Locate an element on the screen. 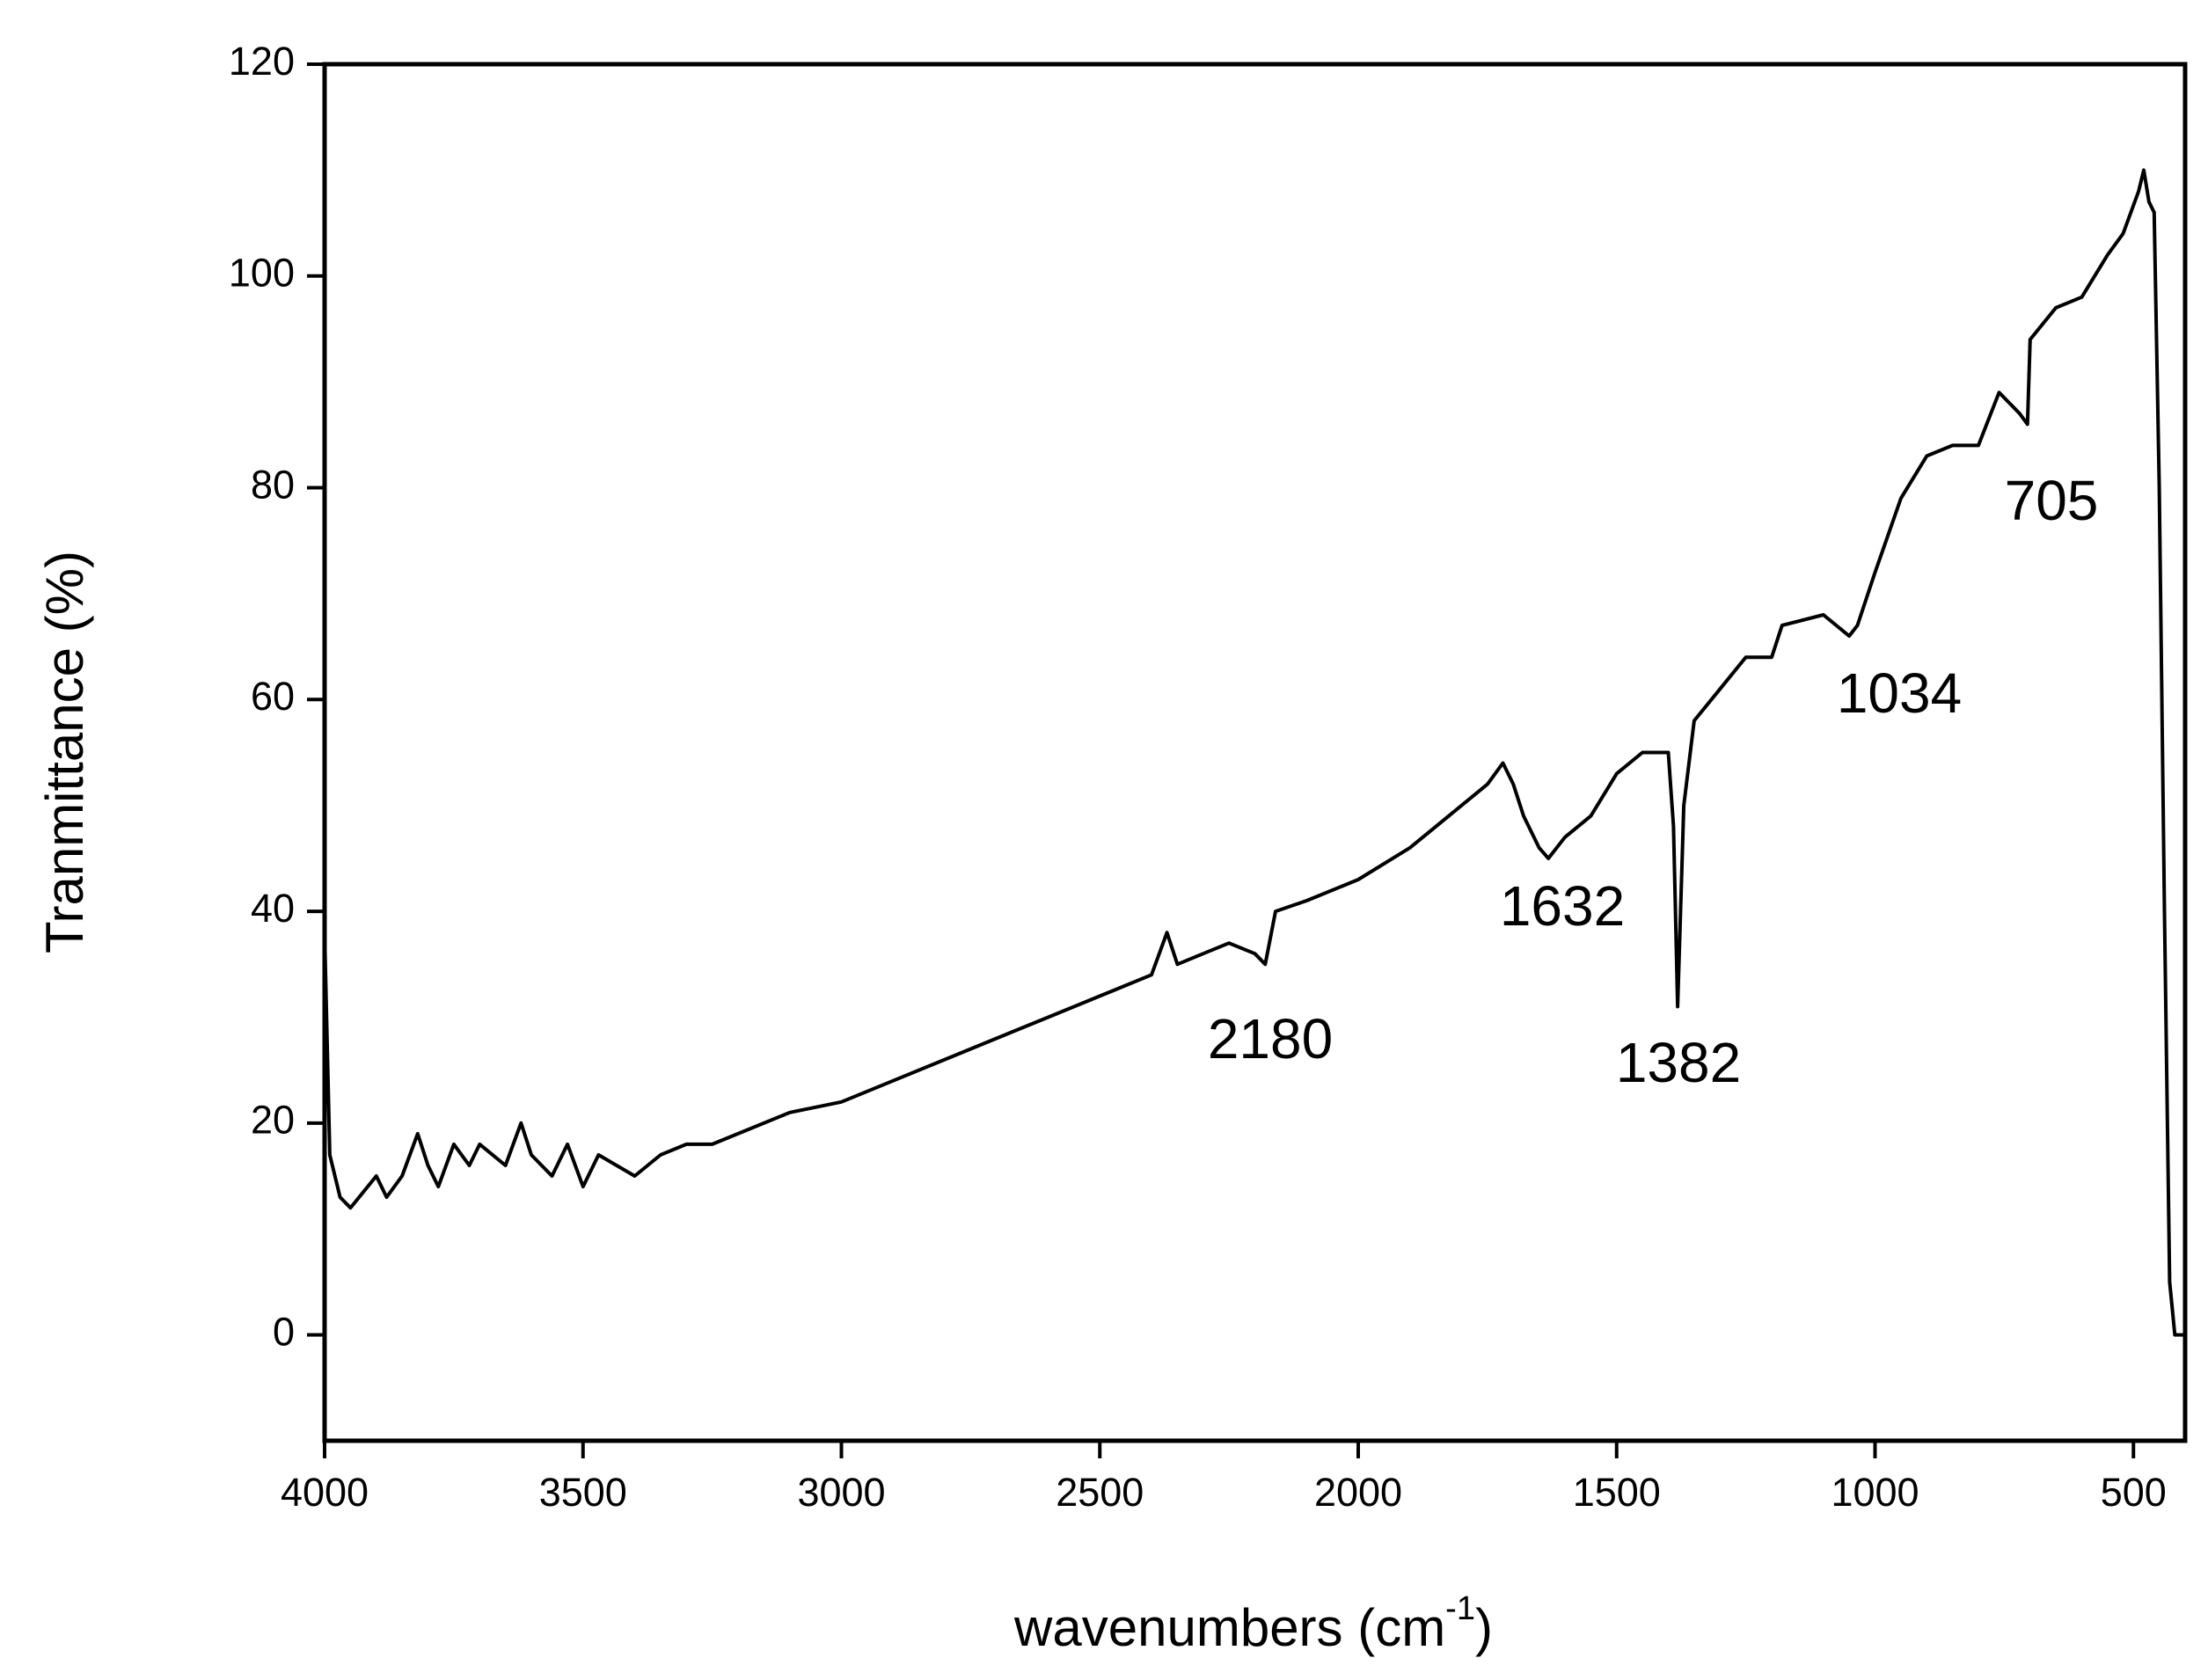  x-axis-label: wavenumbers (cm-1) is located at coordinates (1253, 1623).